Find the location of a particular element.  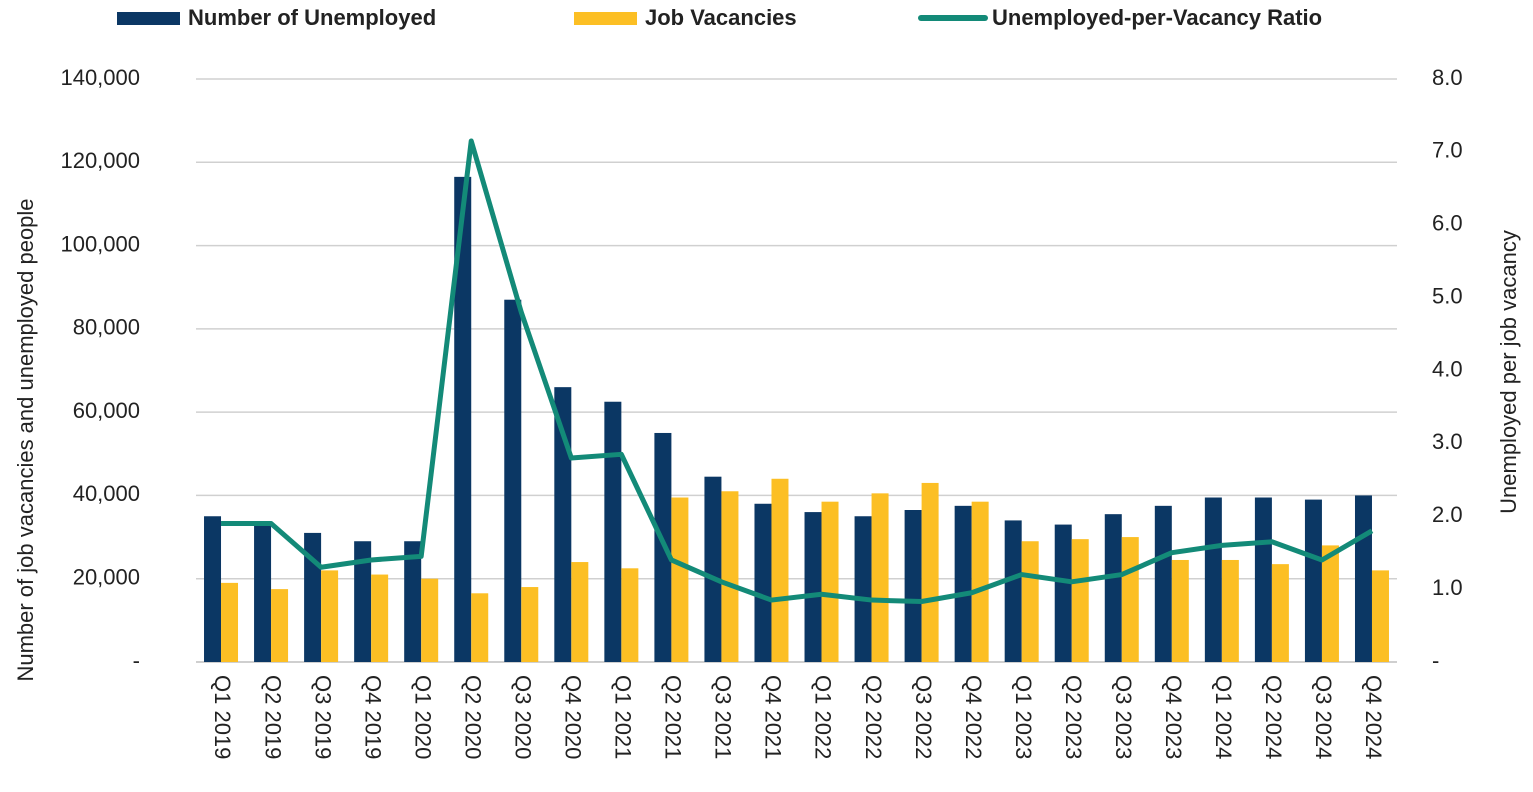

y2-tick-label: 5.0 is located at coordinates (1447, 295).